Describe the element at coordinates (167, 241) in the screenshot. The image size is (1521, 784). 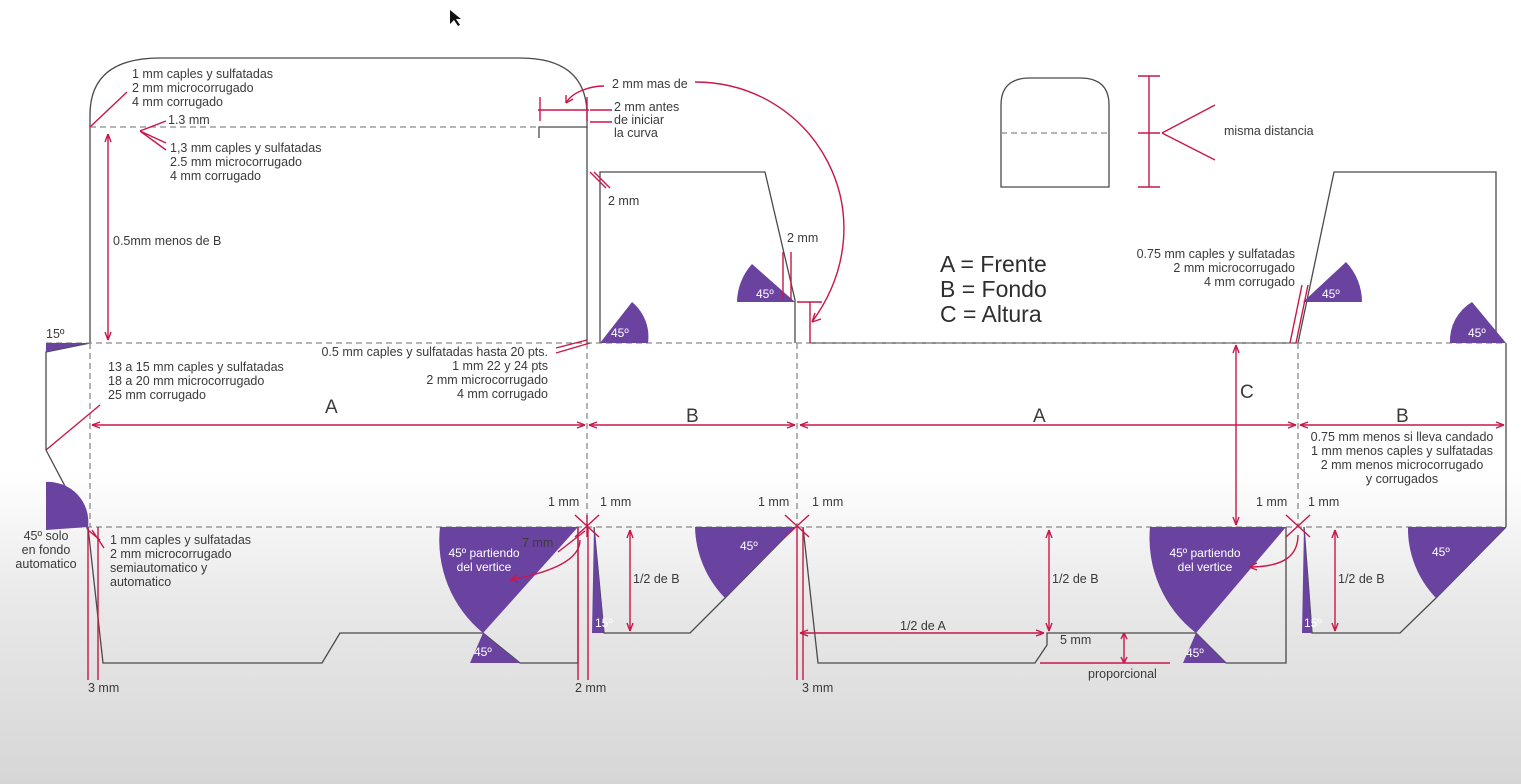
I see `note-half-less-b: 0.5mm menos de B` at that location.